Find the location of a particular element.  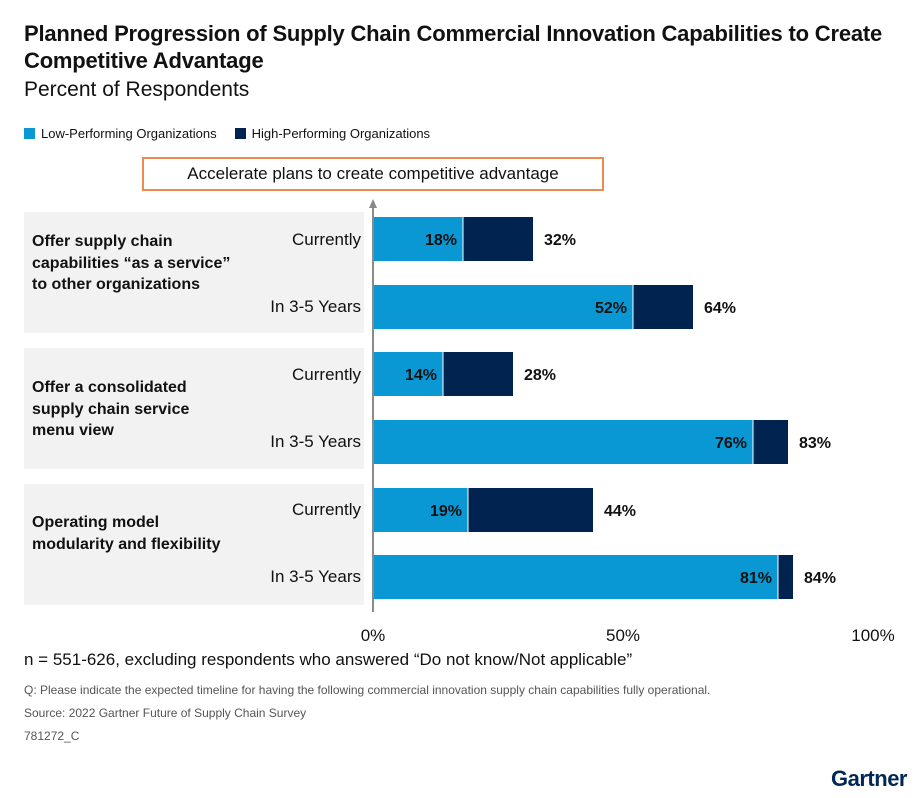

gartner-logo: Gartner is located at coordinates (869, 778).